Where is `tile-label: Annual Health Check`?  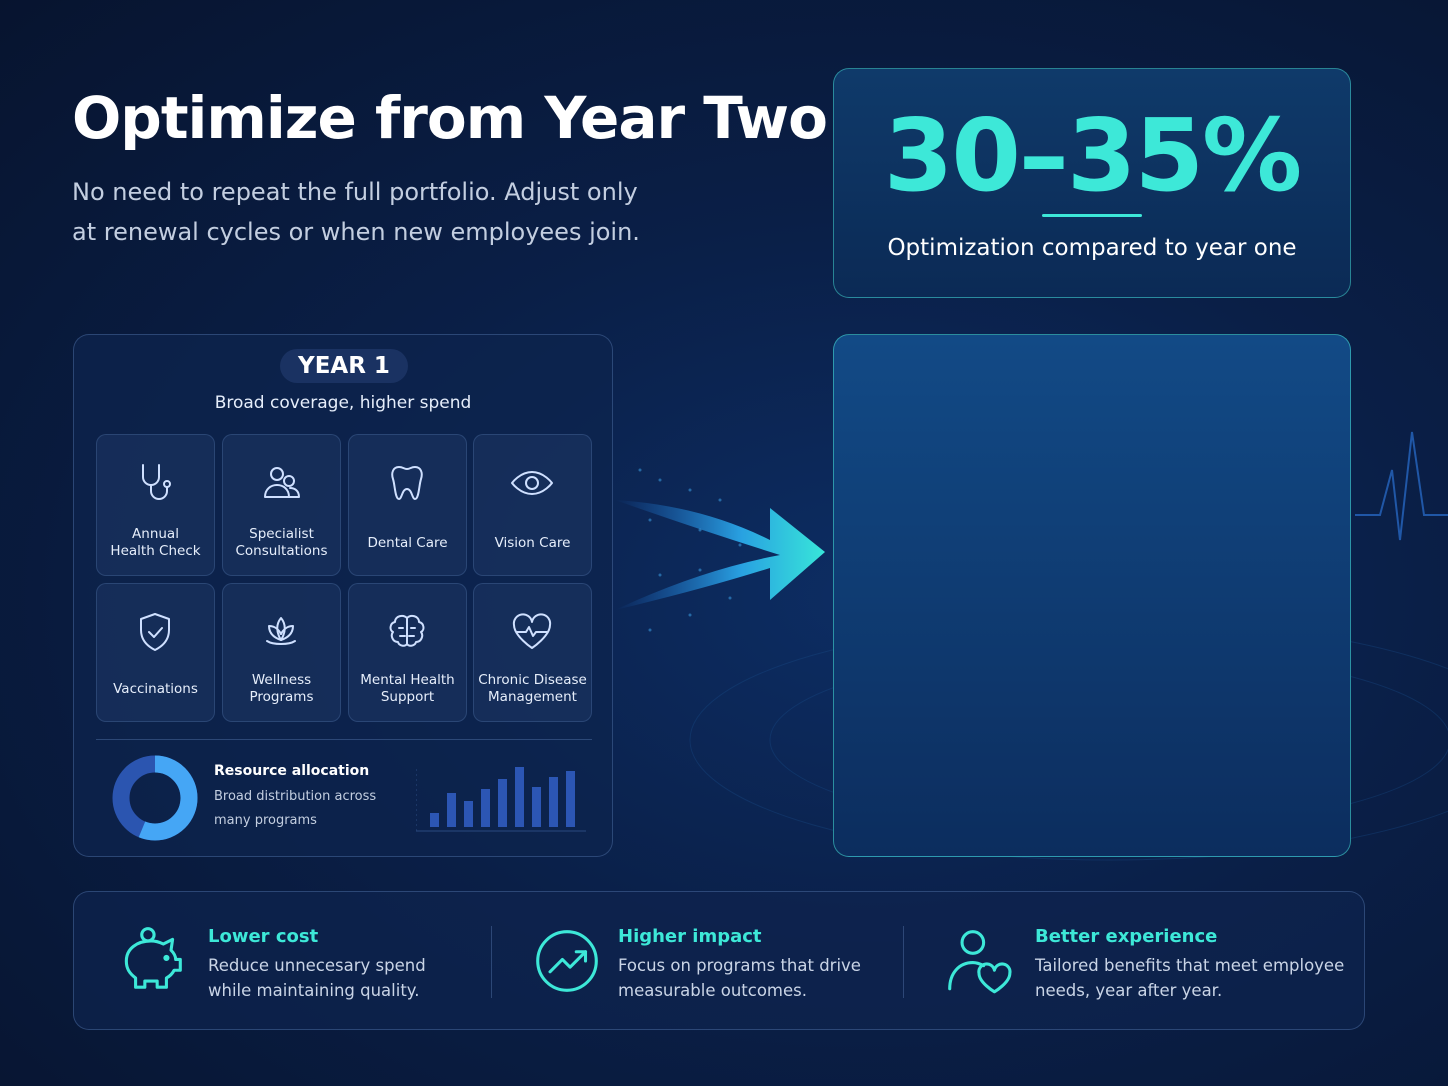 tile-label: Annual Health Check is located at coordinates (155, 543).